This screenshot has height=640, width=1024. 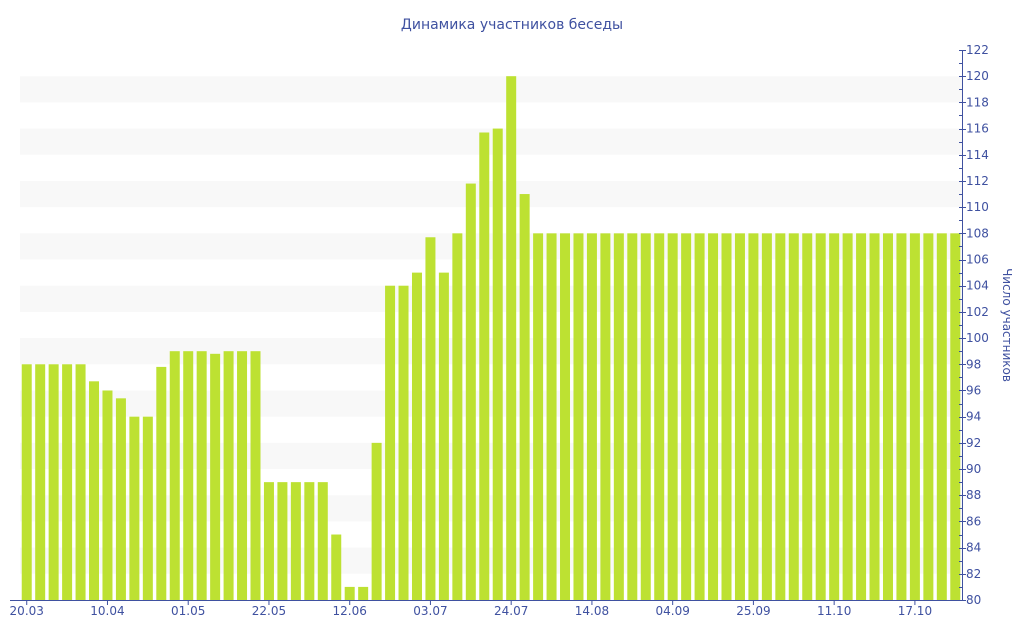 I want to click on x-tick-label: 24.07, so click(x=511, y=611).